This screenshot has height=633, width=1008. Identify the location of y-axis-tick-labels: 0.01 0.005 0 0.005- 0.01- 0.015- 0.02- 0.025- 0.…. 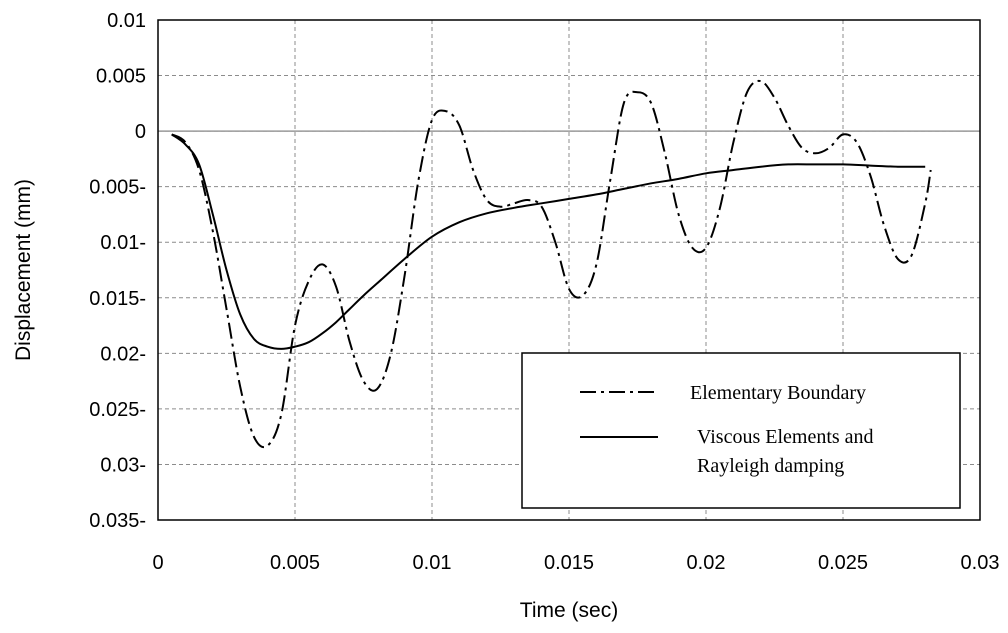
(117, 271).